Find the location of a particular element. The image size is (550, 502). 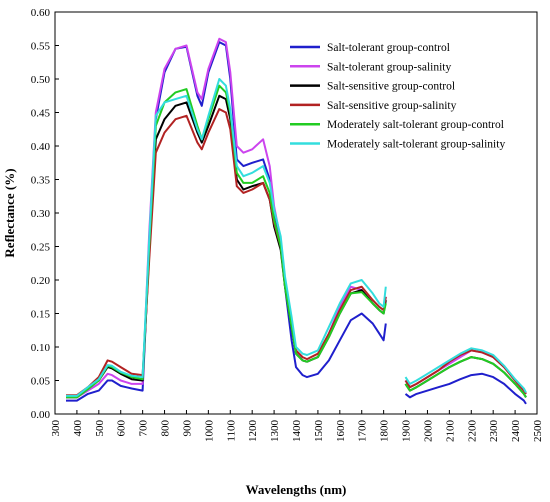

x-tick-label: 1800 is located at coordinates (385, 431).